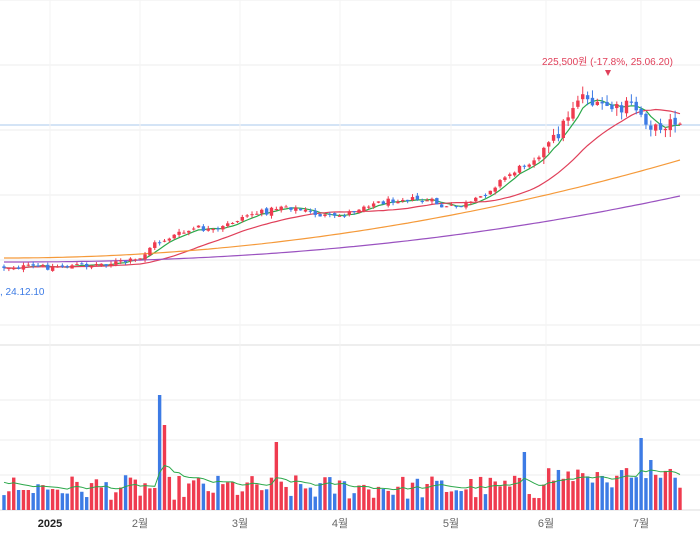 The width and height of the screenshot is (700, 540). Describe the element at coordinates (451, 523) in the screenshot. I see `x-tick-label: 5월` at that location.